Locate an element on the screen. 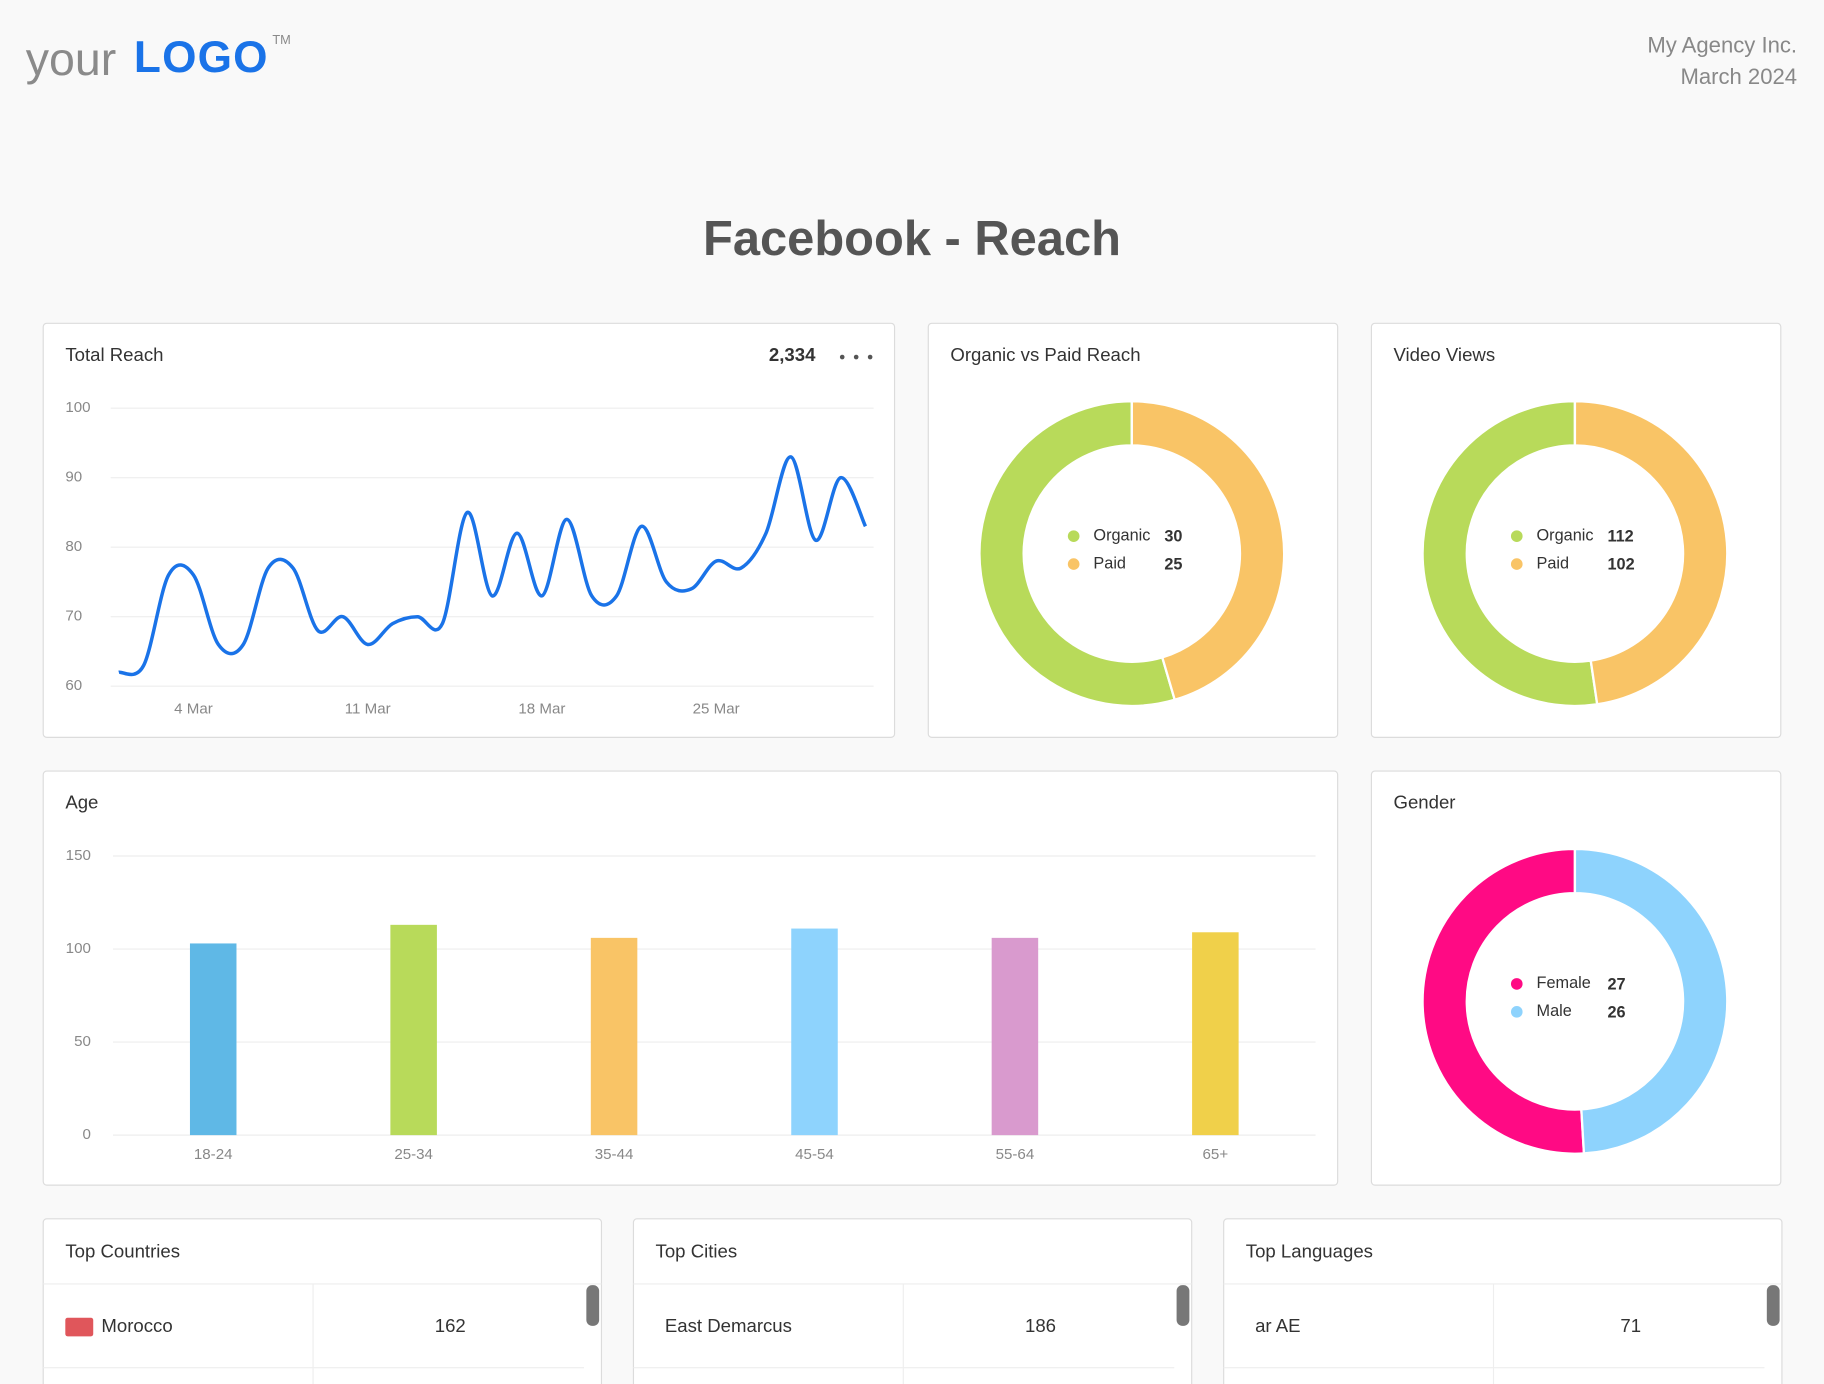  card-title: Top Languages is located at coordinates (1309, 1250).